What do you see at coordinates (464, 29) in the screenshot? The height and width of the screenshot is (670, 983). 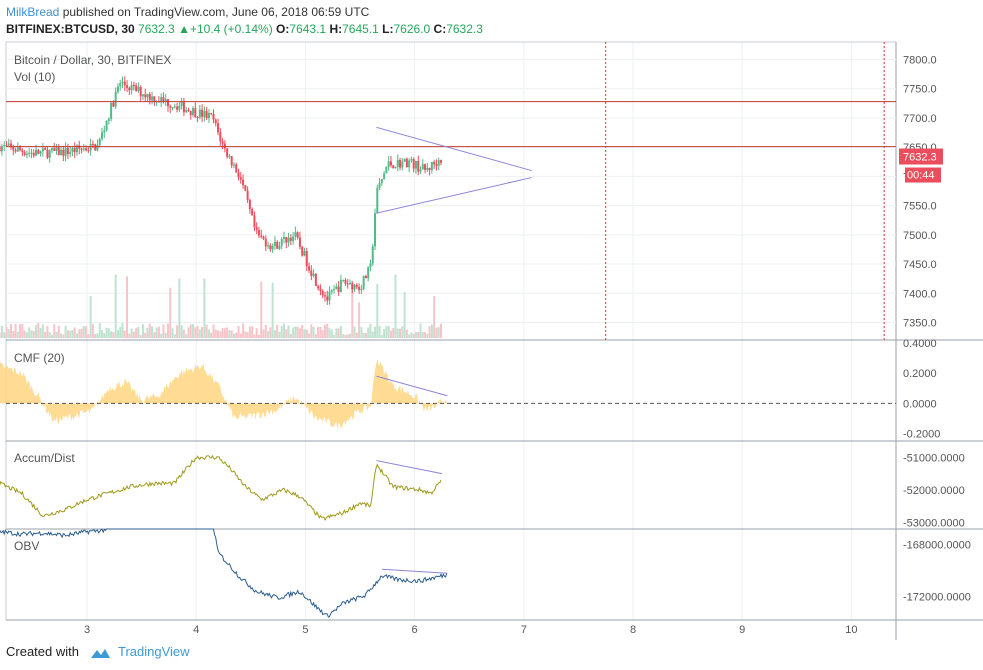 I see `close-value: 7632.3` at bounding box center [464, 29].